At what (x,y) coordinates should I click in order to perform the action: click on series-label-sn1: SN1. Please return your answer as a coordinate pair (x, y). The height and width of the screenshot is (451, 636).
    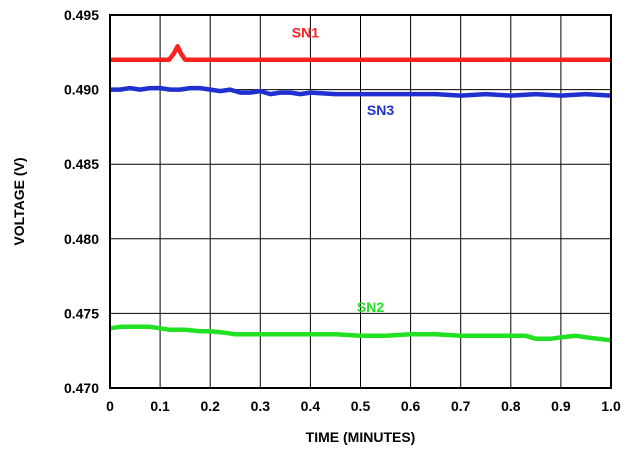
    Looking at the image, I should click on (305, 32).